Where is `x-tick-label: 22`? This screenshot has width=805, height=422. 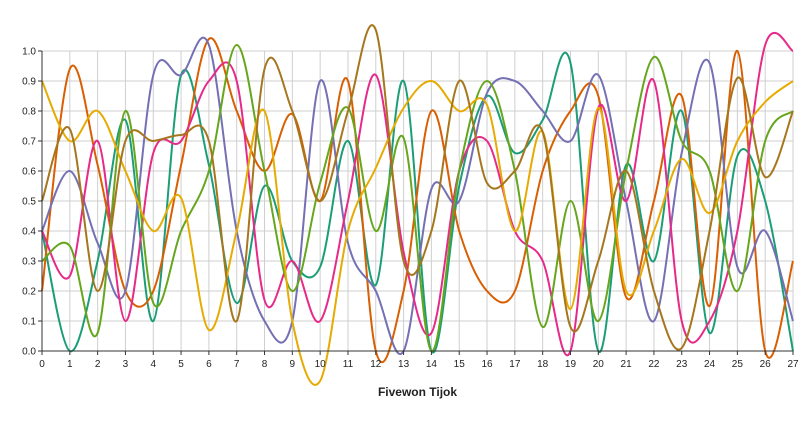 x-tick-label: 22 is located at coordinates (654, 364).